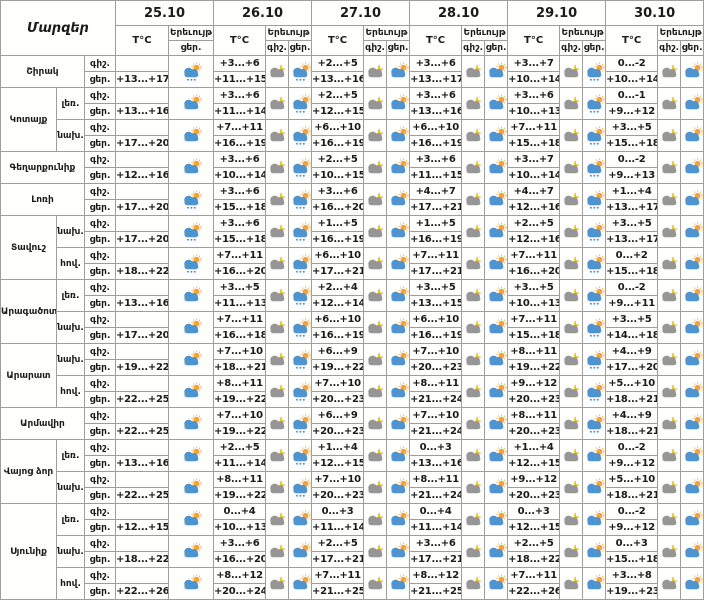 The image size is (705, 600). What do you see at coordinates (632, 79) in the screenshot?
I see `day-temp-cell: +10...+14` at bounding box center [632, 79].